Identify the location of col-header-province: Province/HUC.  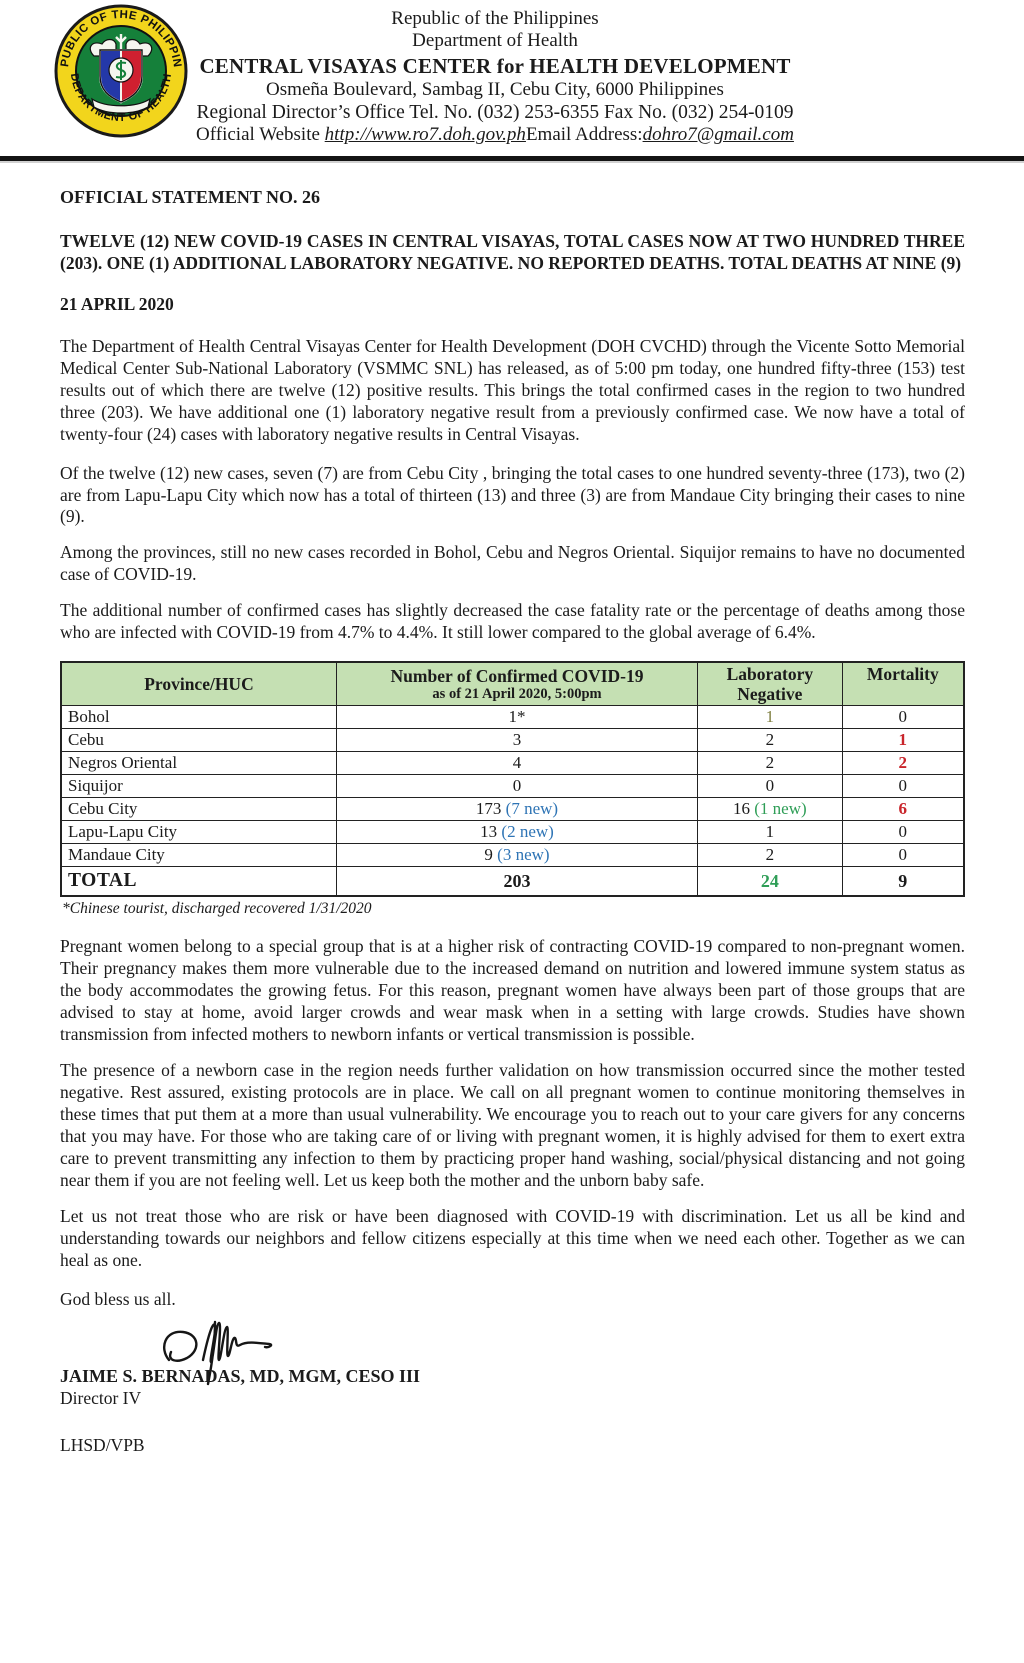
(198, 684).